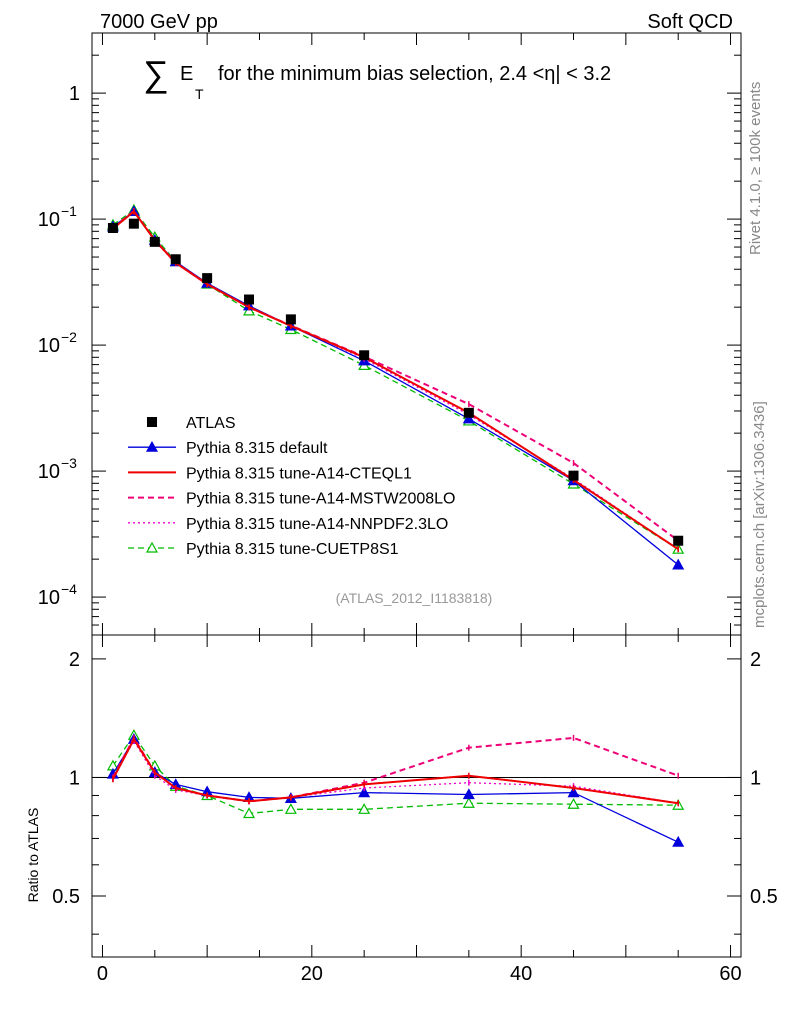 Image resolution: width=786 pixels, height=1024 pixels. What do you see at coordinates (755, 660) in the screenshot?
I see `ratio-y-tick-label-right: 2` at bounding box center [755, 660].